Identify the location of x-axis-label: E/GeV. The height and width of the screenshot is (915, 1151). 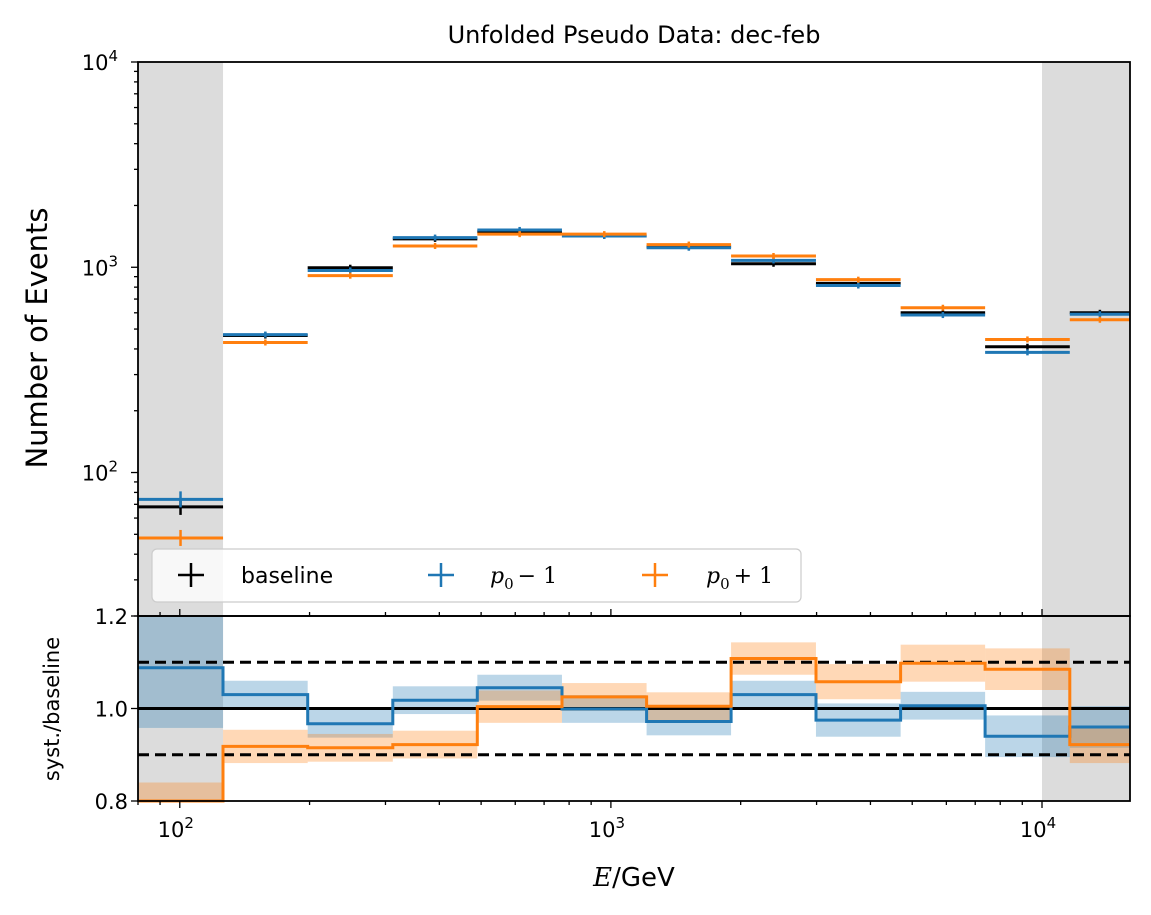
(633, 878).